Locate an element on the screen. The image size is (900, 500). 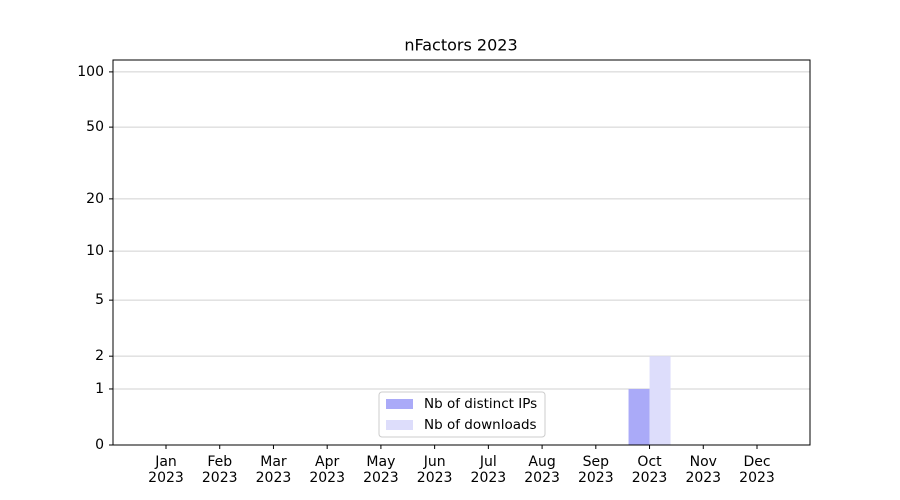
x-tick-label: Oct 2023 is located at coordinates (649, 470).